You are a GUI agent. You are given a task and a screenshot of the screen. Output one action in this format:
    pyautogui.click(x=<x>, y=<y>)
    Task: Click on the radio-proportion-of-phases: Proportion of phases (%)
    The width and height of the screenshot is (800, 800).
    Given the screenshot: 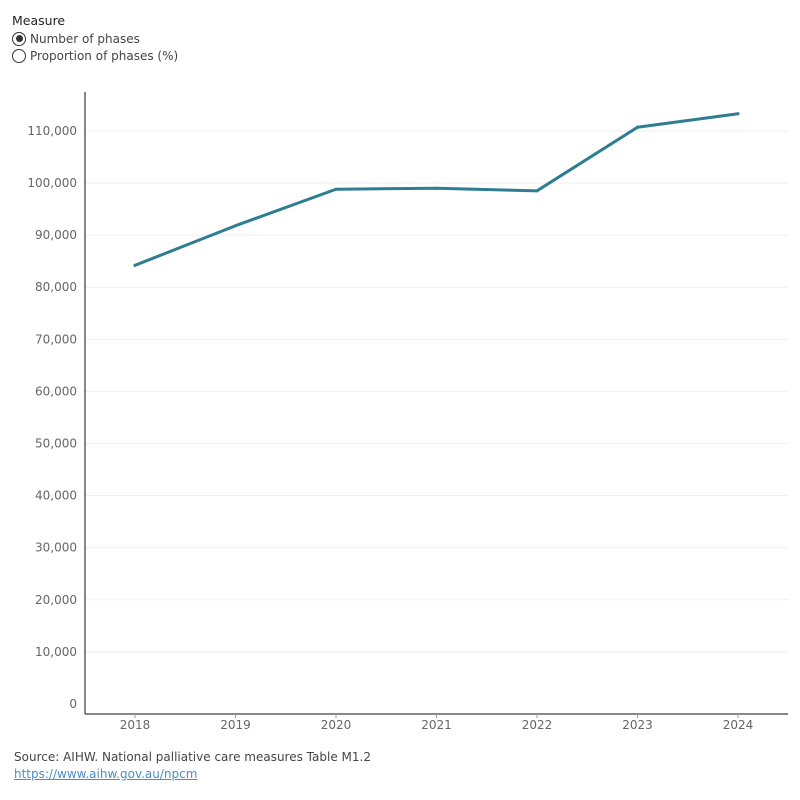 What is the action you would take?
    pyautogui.click(x=95, y=55)
    